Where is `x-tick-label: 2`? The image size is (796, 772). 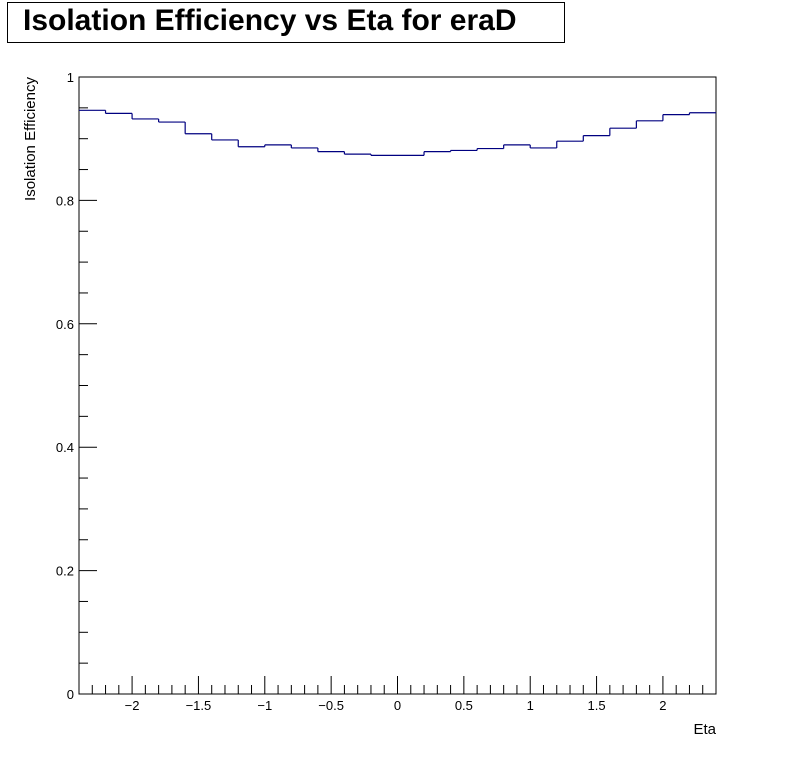 x-tick-label: 2 is located at coordinates (662, 705).